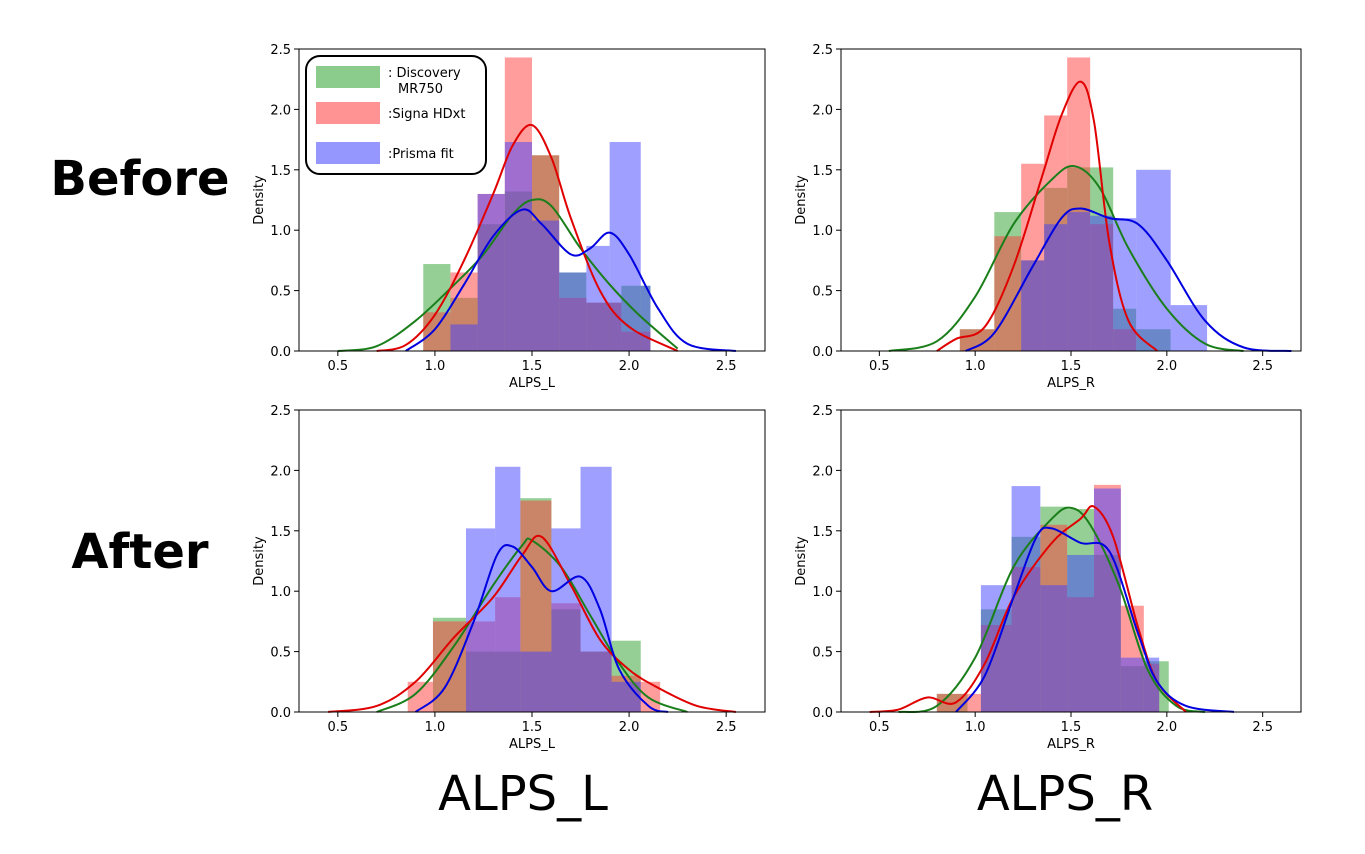 Image resolution: width=1365 pixels, height=854 pixels. I want to click on legend-label-signa: :Signa HDxt, so click(426, 114).